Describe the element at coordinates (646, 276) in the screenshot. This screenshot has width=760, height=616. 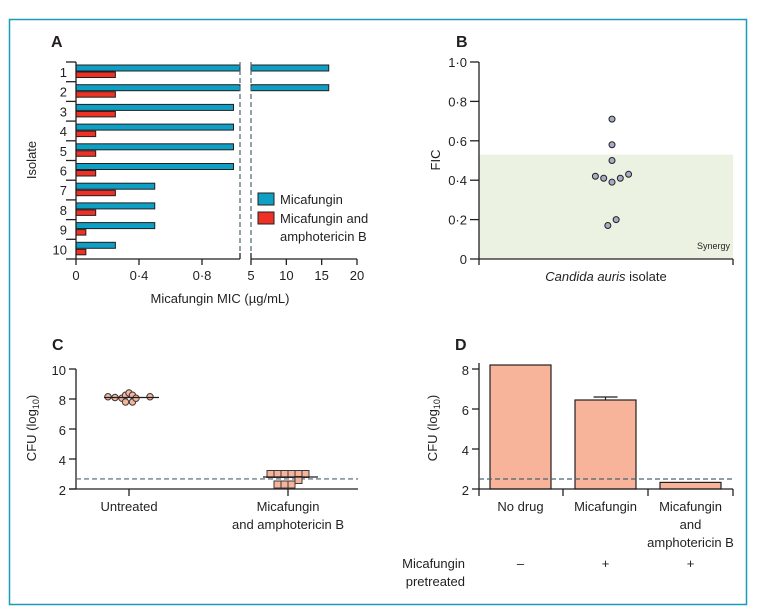
I see `panel-b-xlabel-rest: isolate` at that location.